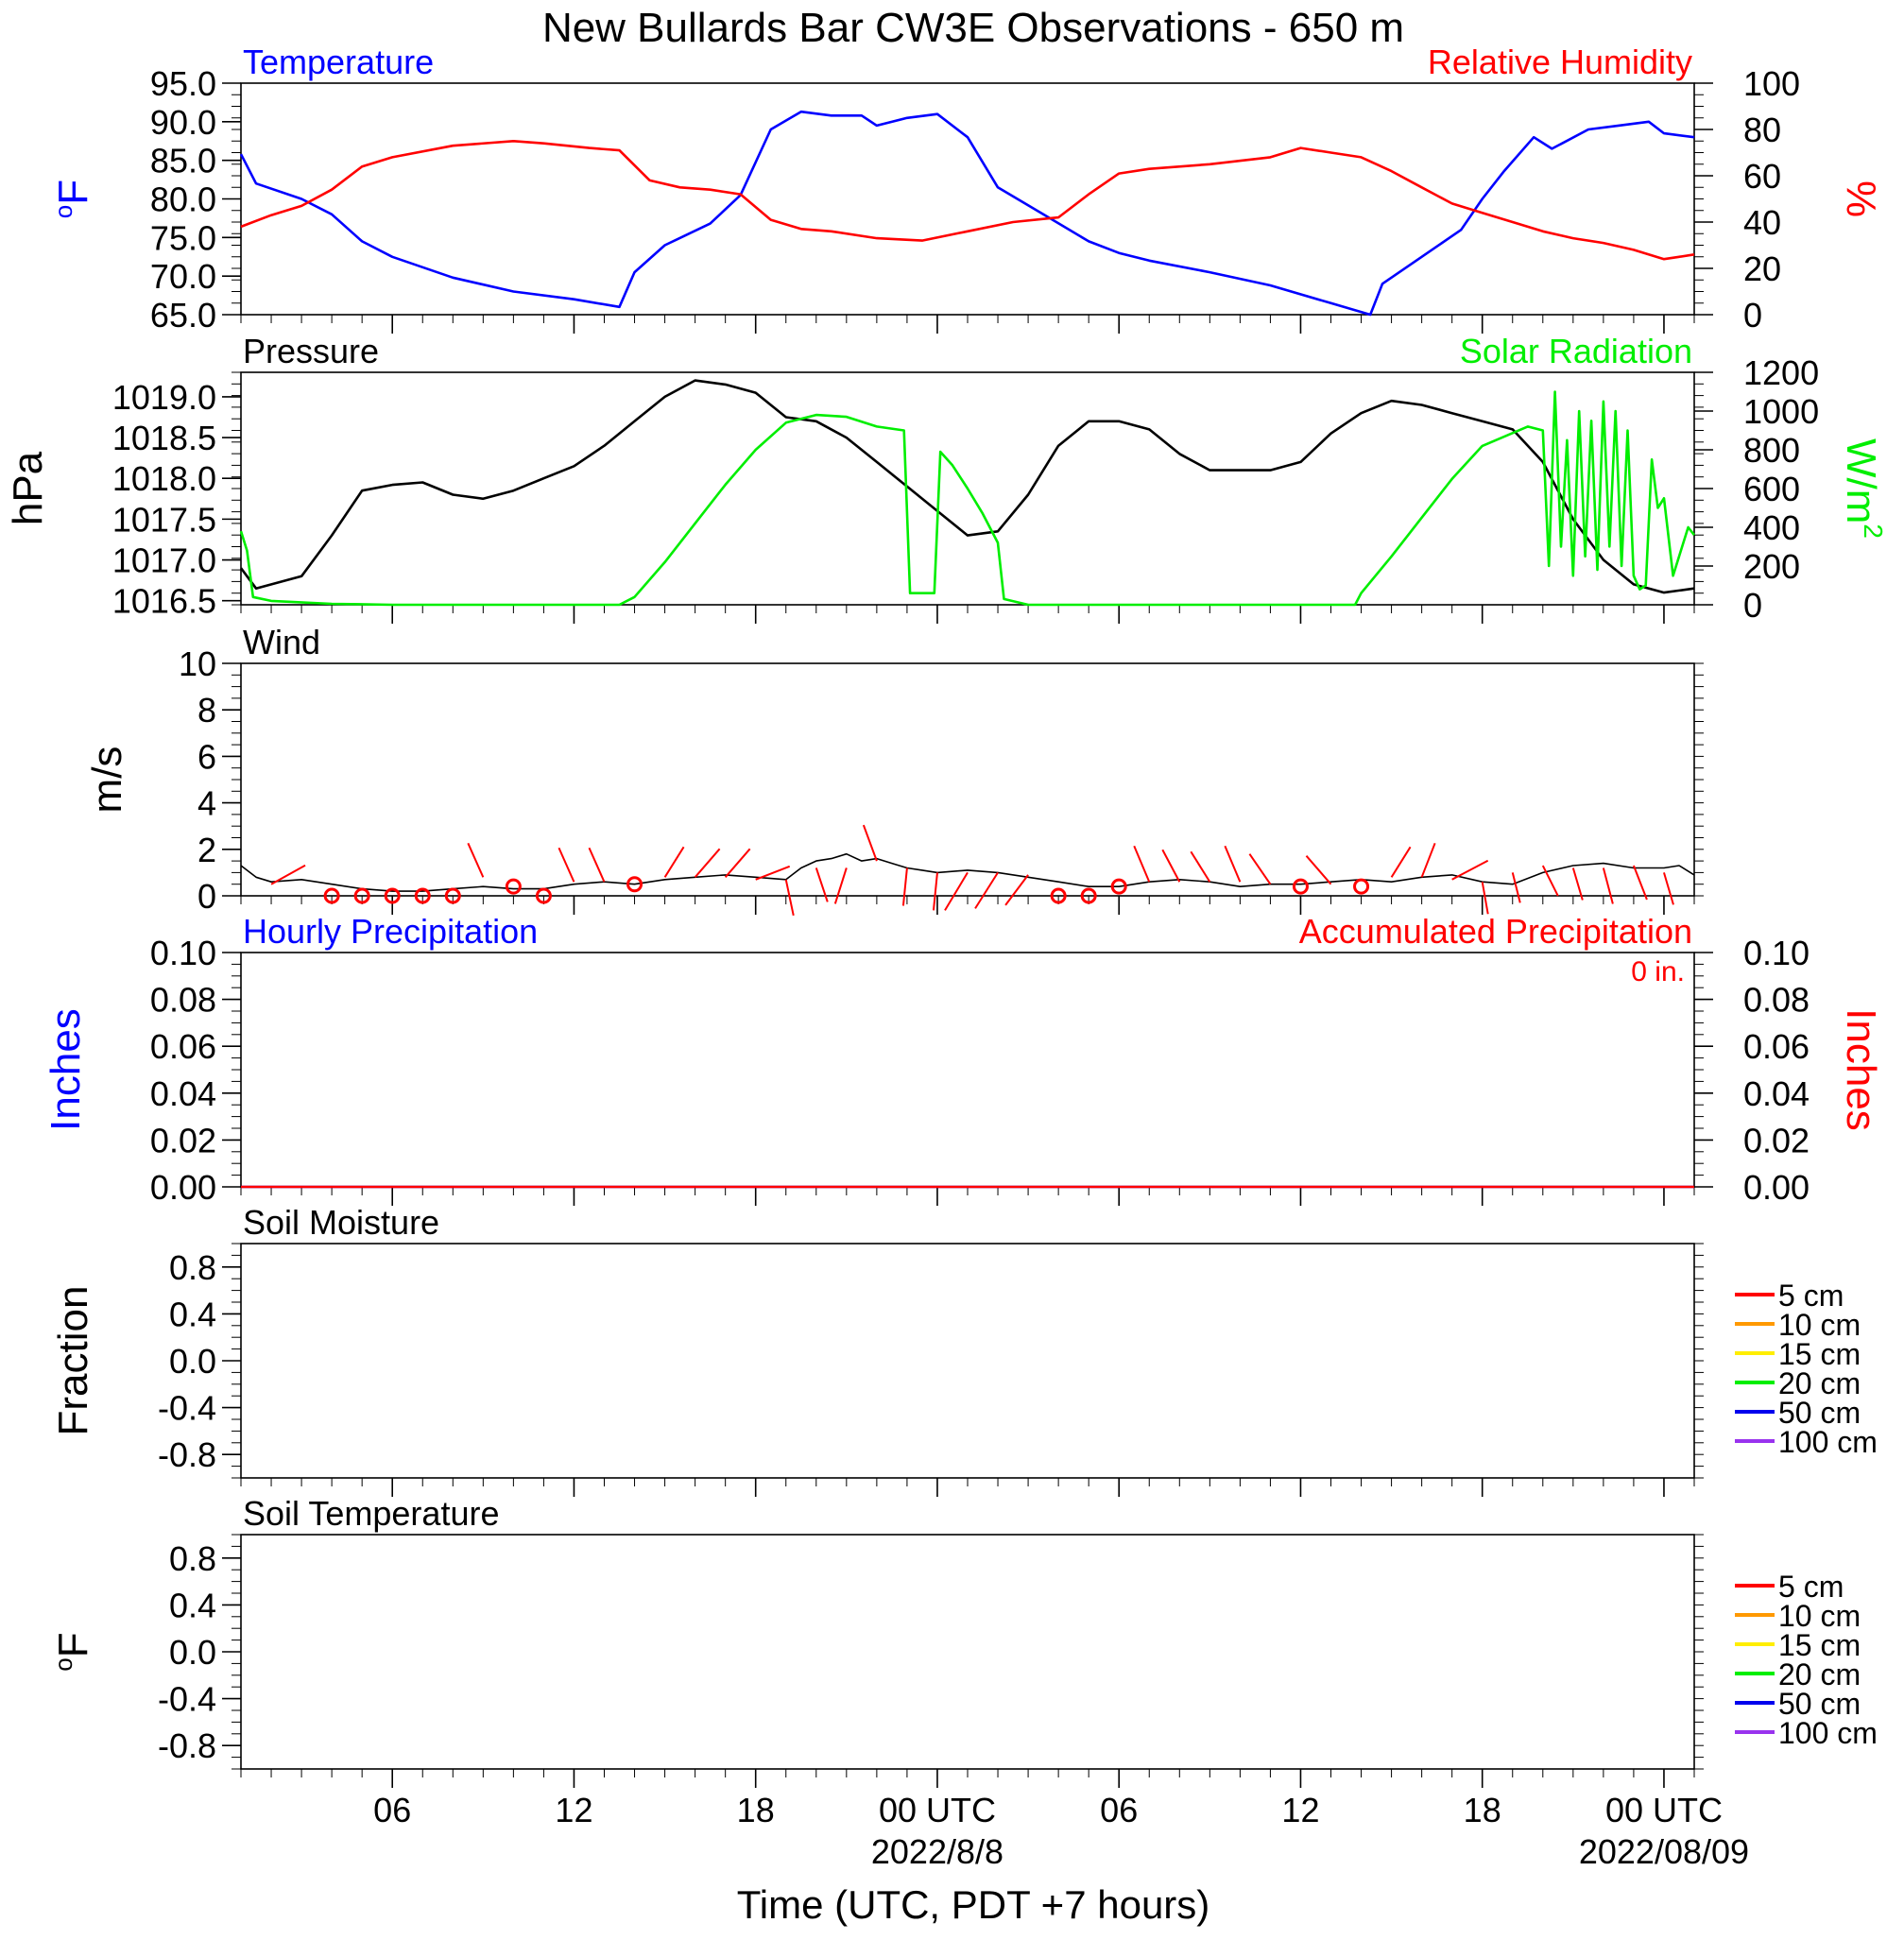 The width and height of the screenshot is (1904, 1940). I want to click on x-tick-label: 06, so click(392, 1810).